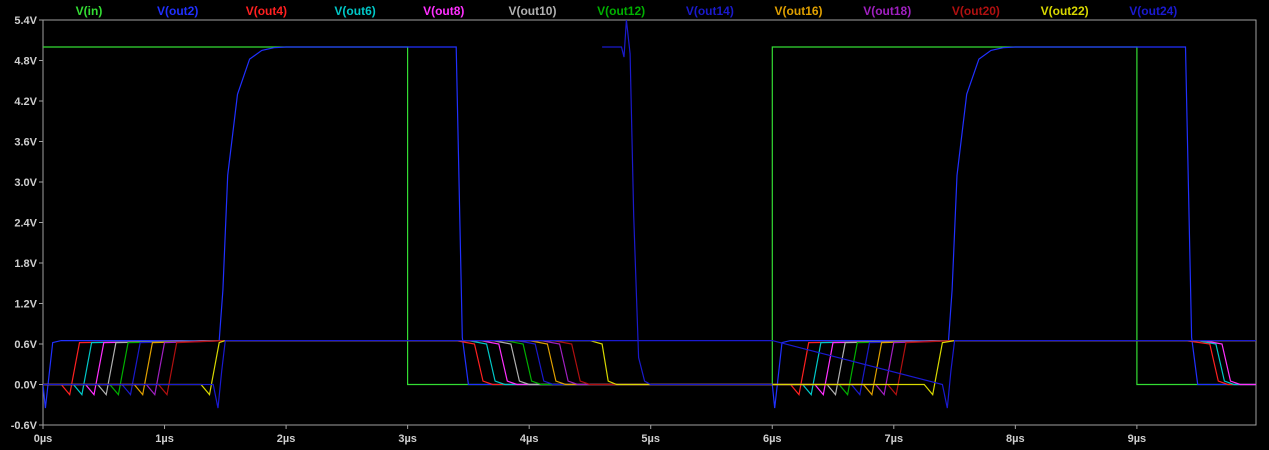 Image resolution: width=1269 pixels, height=450 pixels. What do you see at coordinates (164, 439) in the screenshot?
I see `x-tick-label: 1µs` at bounding box center [164, 439].